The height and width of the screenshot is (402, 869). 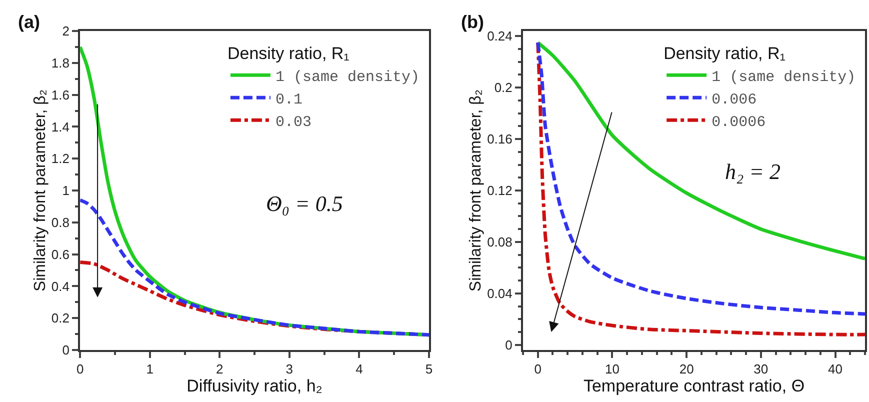 I want to click on y-tick-label: 0.12, so click(x=499, y=190).